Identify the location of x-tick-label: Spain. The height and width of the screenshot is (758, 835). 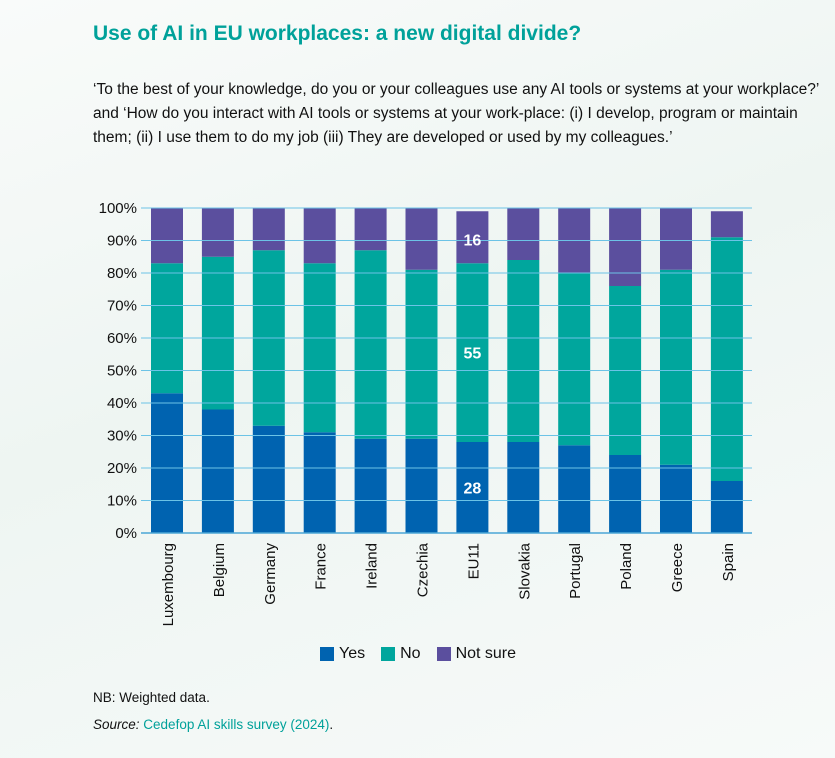
(728, 562).